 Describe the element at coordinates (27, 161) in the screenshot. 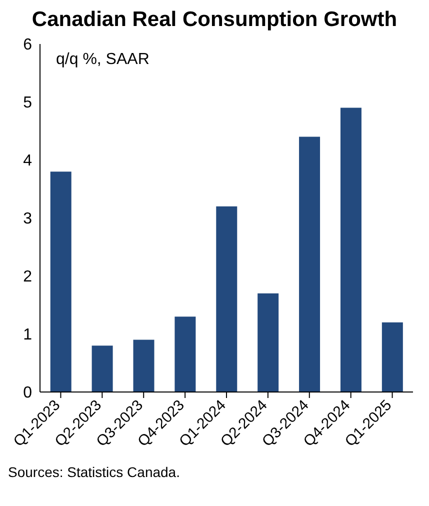

I see `y-tick-label: 4` at that location.